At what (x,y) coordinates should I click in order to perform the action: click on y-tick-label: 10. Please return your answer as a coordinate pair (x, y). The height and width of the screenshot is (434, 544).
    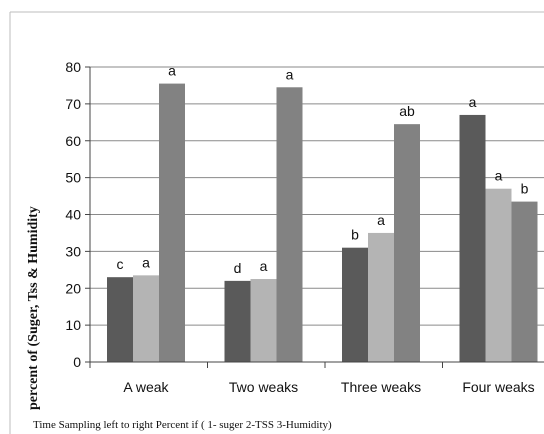
    Looking at the image, I should click on (73, 325).